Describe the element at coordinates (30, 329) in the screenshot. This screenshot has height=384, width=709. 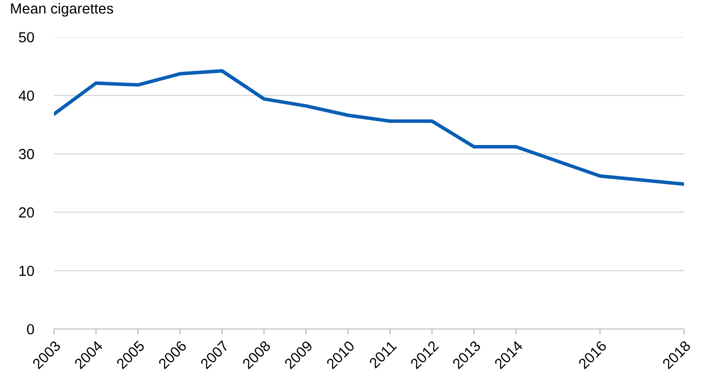
I see `y-tick-label: 0` at that location.